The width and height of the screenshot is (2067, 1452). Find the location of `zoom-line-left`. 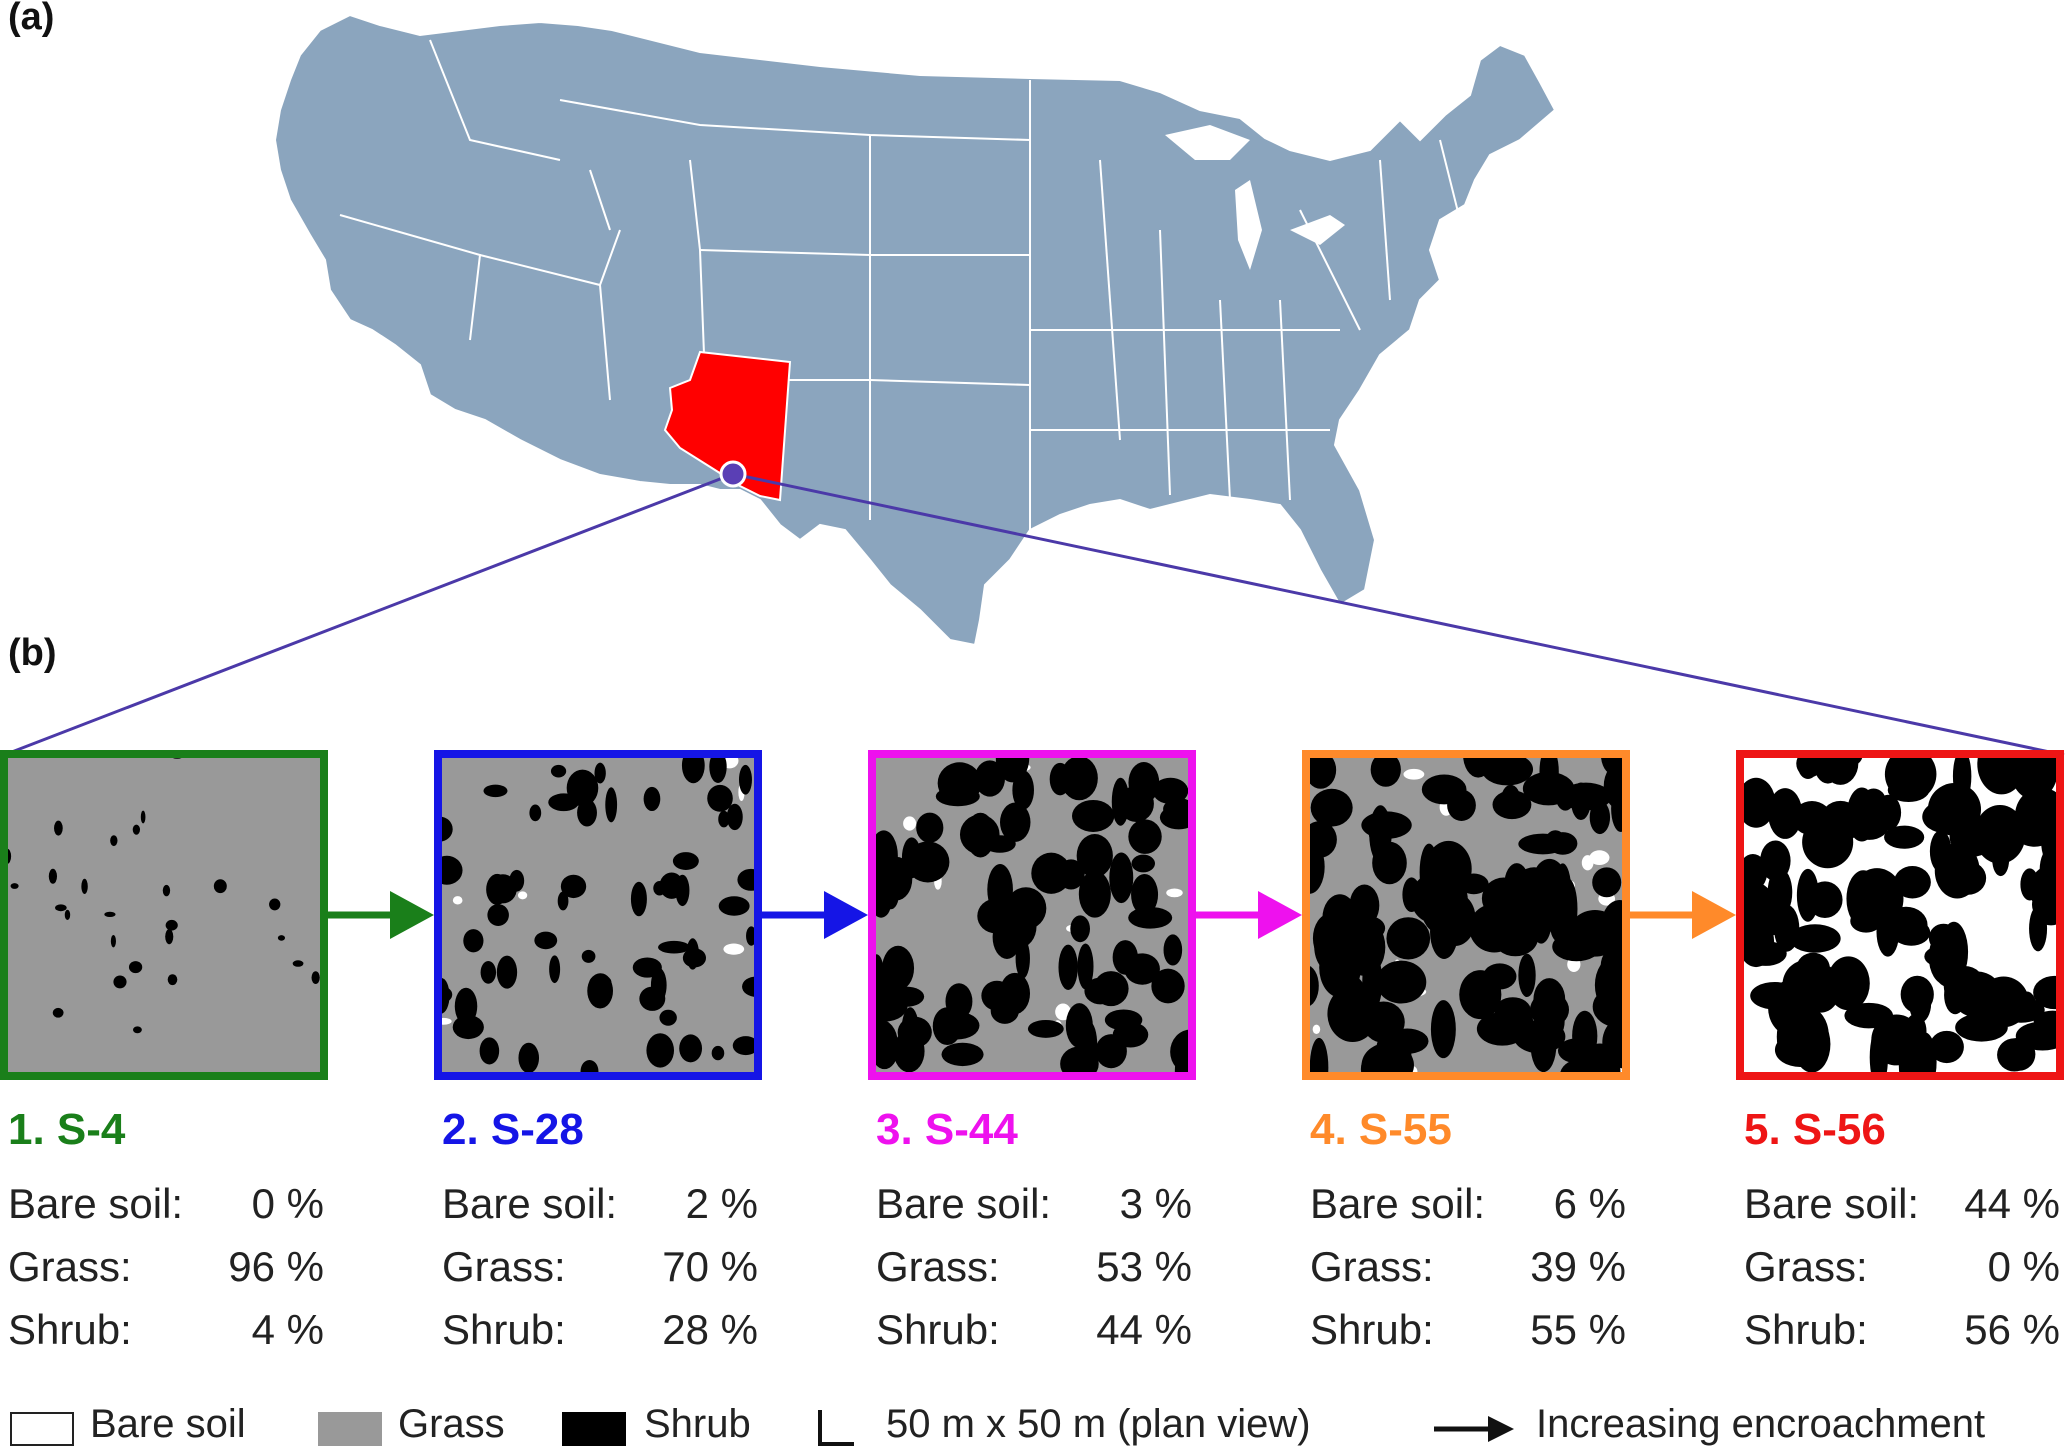

zoom-line-left is located at coordinates (368, 614).